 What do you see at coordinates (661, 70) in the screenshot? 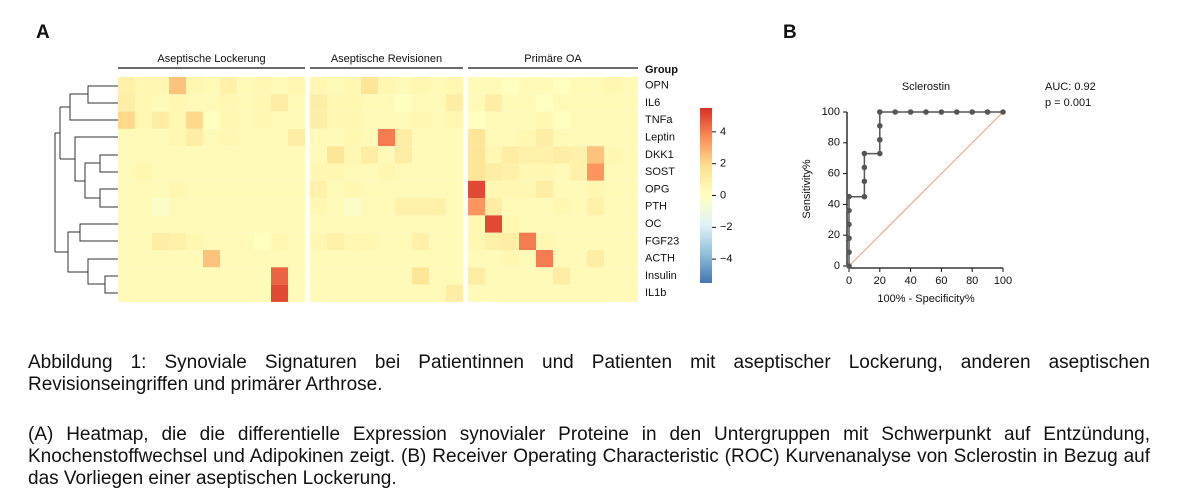
I see `group-title: Group` at bounding box center [661, 70].